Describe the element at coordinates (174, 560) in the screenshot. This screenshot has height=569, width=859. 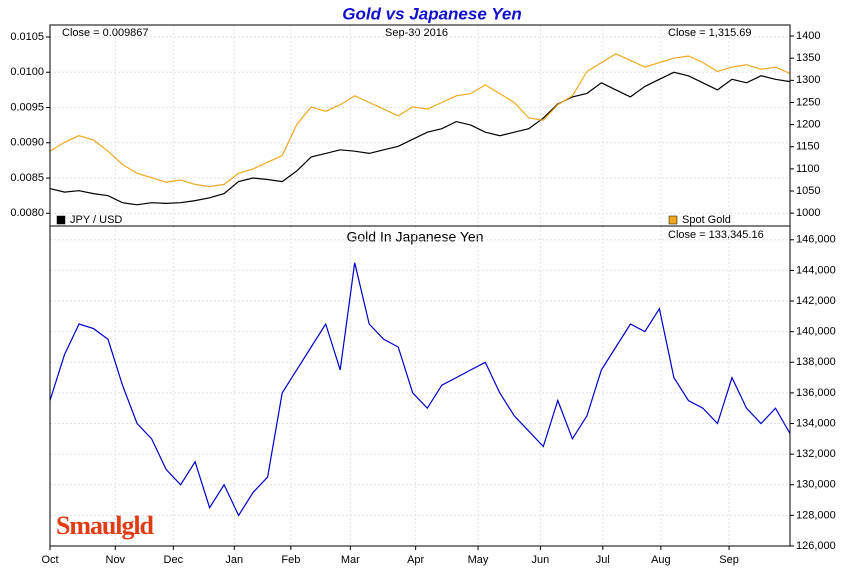
I see `x-tick-label: Dec` at that location.